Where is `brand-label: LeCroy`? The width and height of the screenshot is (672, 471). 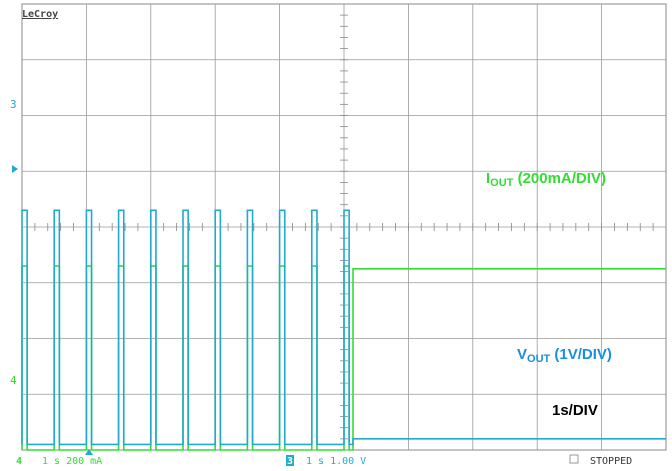
brand-label: LeCroy is located at coordinates (40, 14).